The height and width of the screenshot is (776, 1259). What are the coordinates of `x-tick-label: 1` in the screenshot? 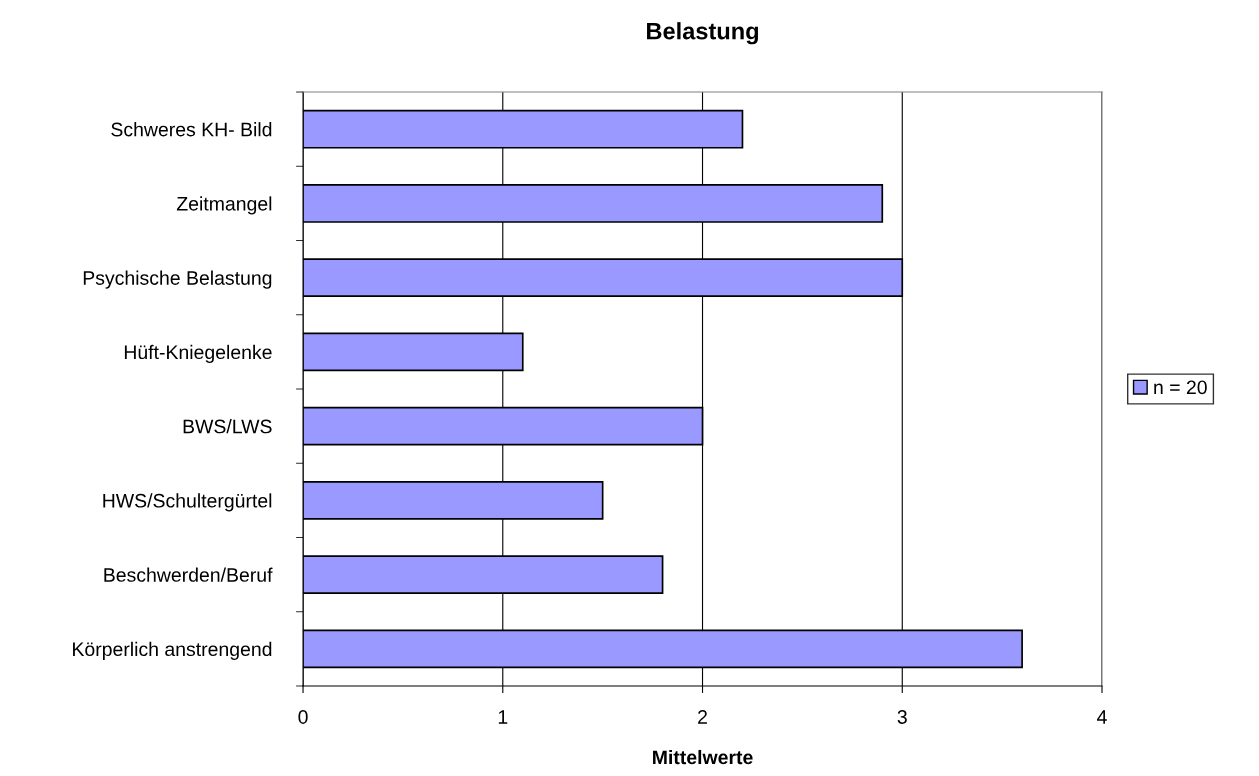 It's located at (503, 717).